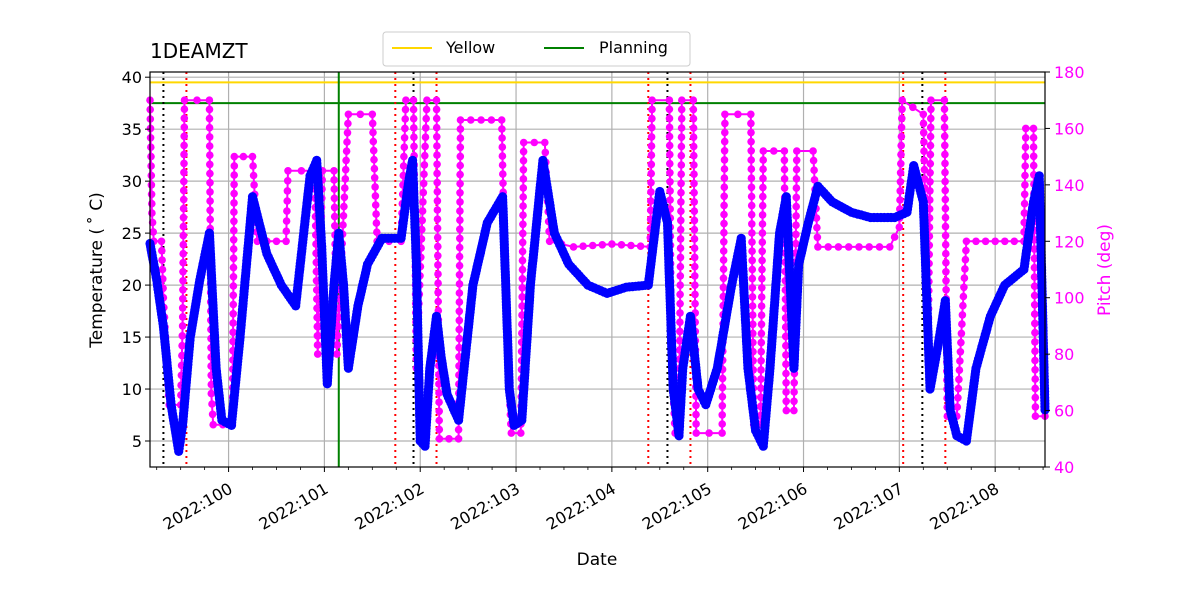 This screenshot has height=600, width=1200. I want to click on x-tick-label: 2022:102, so click(389, 506).